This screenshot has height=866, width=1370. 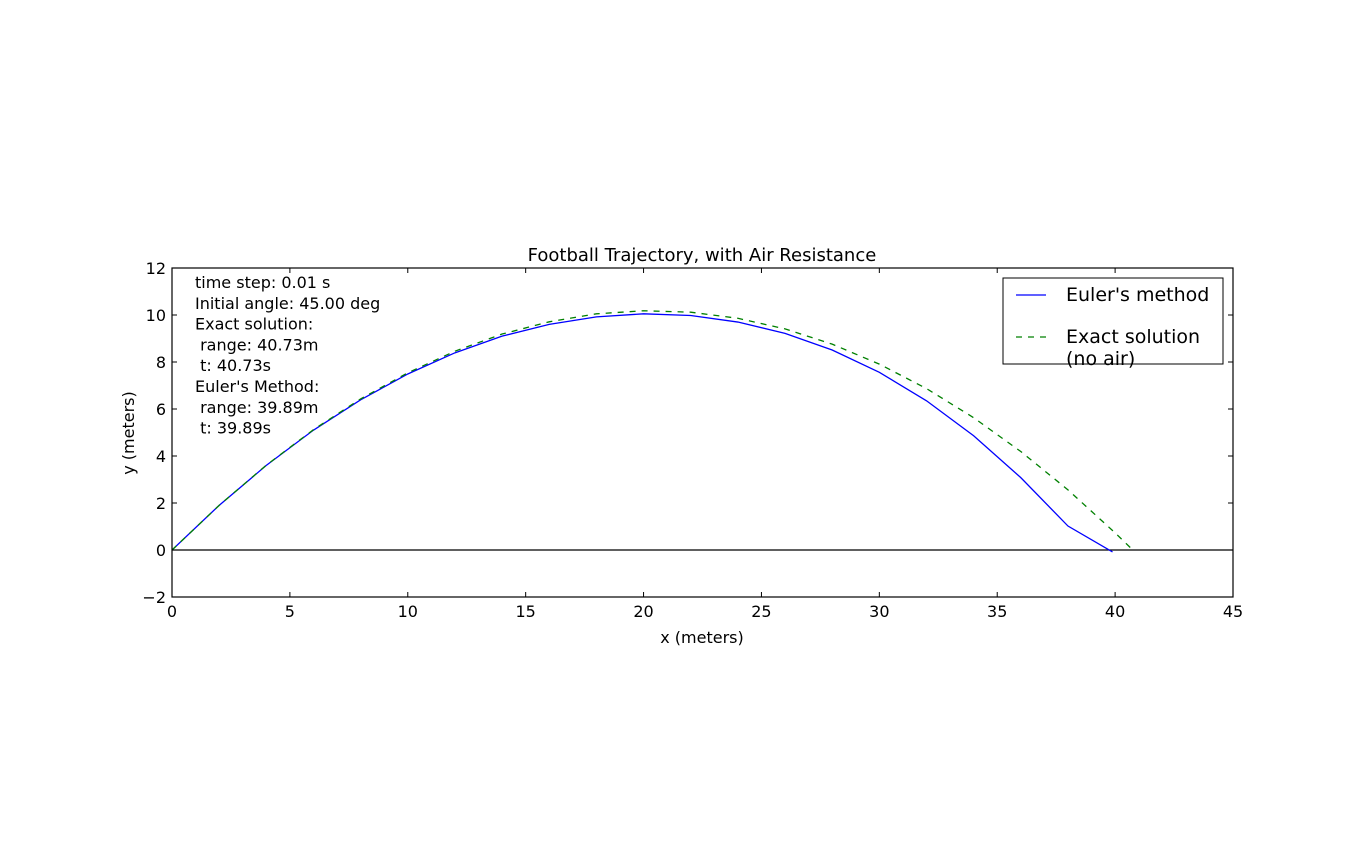 What do you see at coordinates (161, 503) in the screenshot?
I see `y-tick-label: 2` at bounding box center [161, 503].